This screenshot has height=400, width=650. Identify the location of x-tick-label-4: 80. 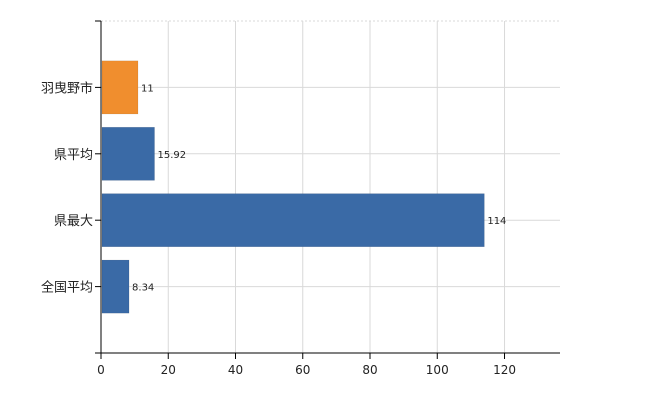
(369, 370).